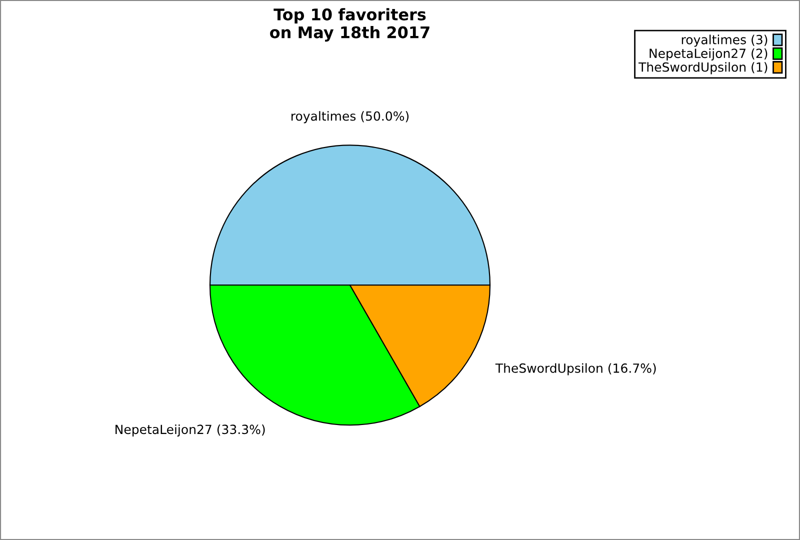 The image size is (800, 540). What do you see at coordinates (703, 68) in the screenshot?
I see `legend-label: TheSwordUpsilon (1)` at bounding box center [703, 68].